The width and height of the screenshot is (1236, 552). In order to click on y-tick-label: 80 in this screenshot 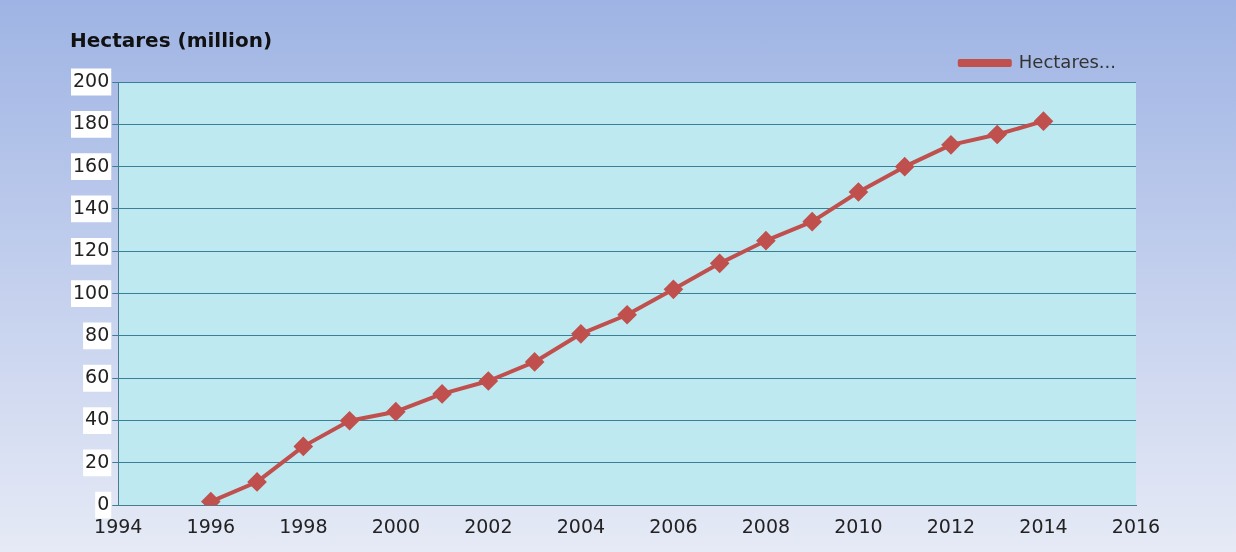, I will do `click(97, 333)`.